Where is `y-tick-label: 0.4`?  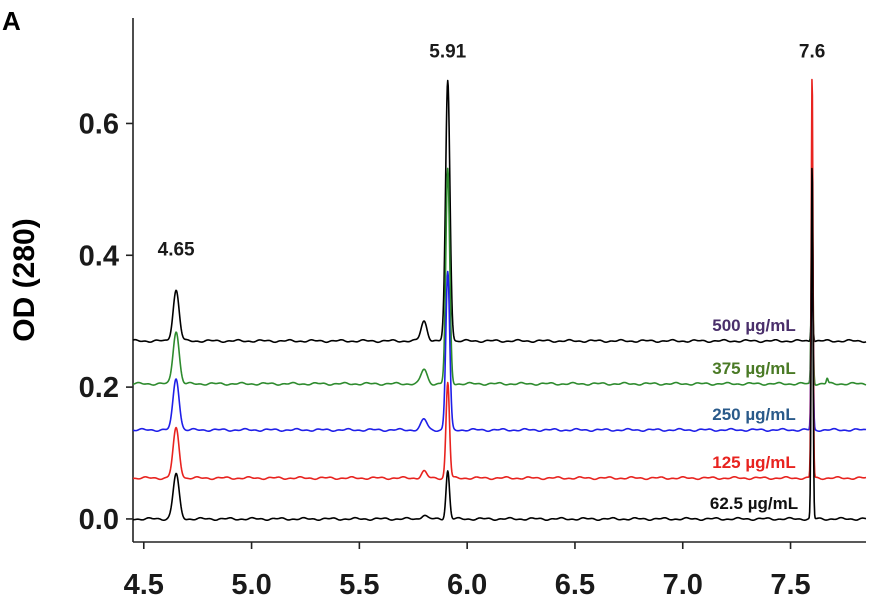
y-tick-label: 0.4 is located at coordinates (99, 256).